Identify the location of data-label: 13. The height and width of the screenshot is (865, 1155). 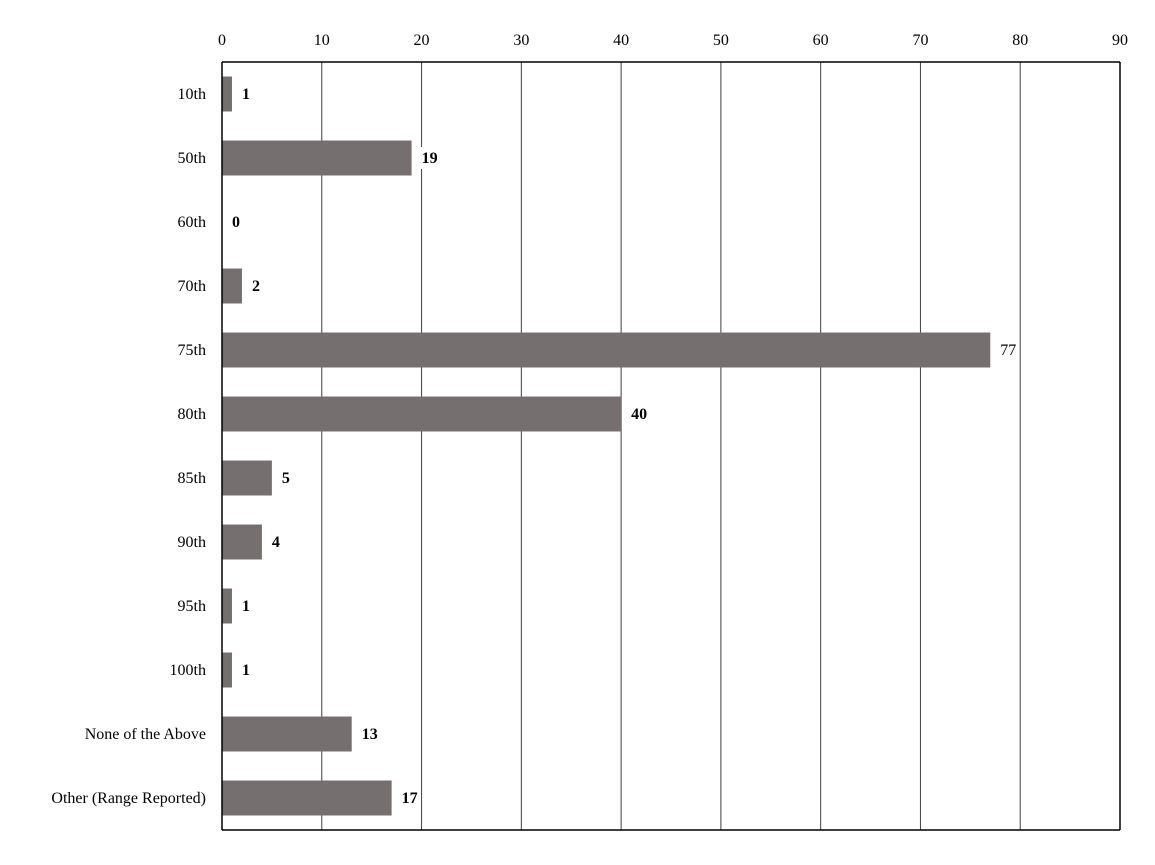
(370, 734).